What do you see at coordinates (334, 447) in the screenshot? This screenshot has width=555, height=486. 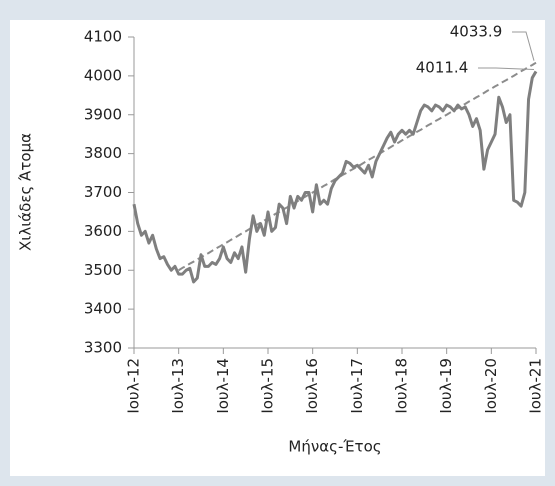 I see `x-axis-label: Μήνας-Έτος` at bounding box center [334, 447].